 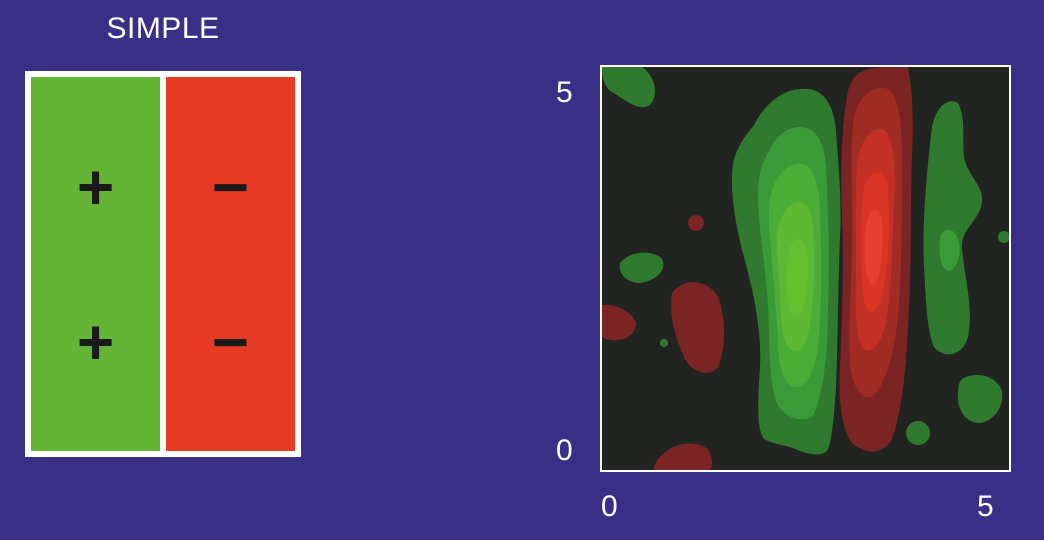 I want to click on on-subregion-contours, so click(x=786, y=271).